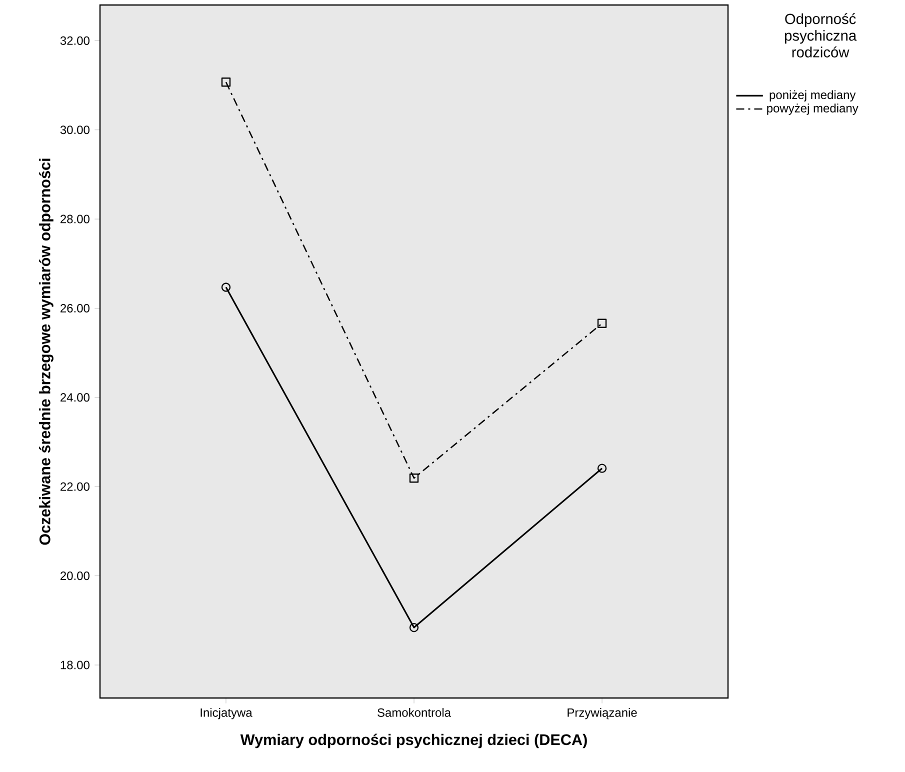 This screenshot has height=772, width=905. I want to click on x-axis-title: Wymiary odporności psychicznej dzieci (DECA), so click(413, 741).